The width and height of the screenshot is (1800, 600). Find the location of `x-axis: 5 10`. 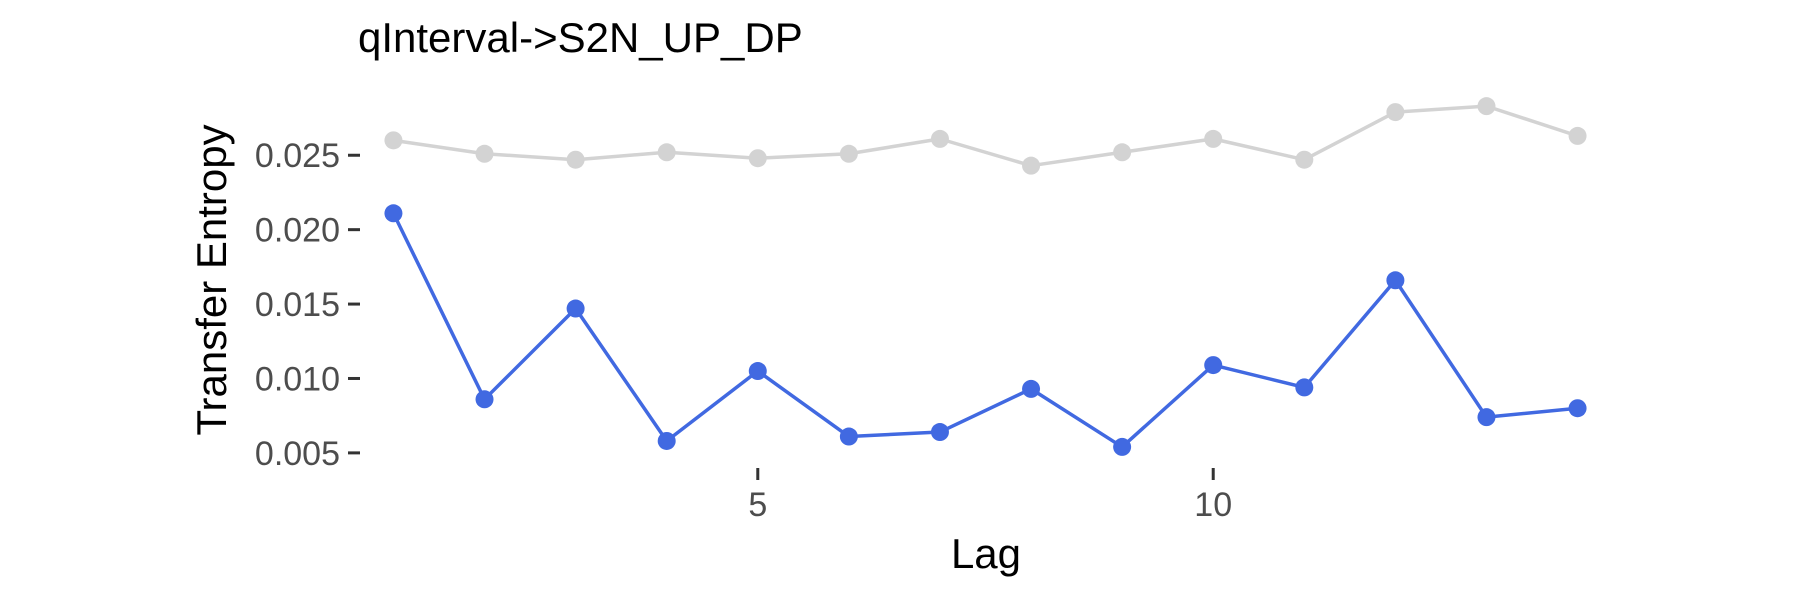

x-axis: 5 10 is located at coordinates (990, 496).